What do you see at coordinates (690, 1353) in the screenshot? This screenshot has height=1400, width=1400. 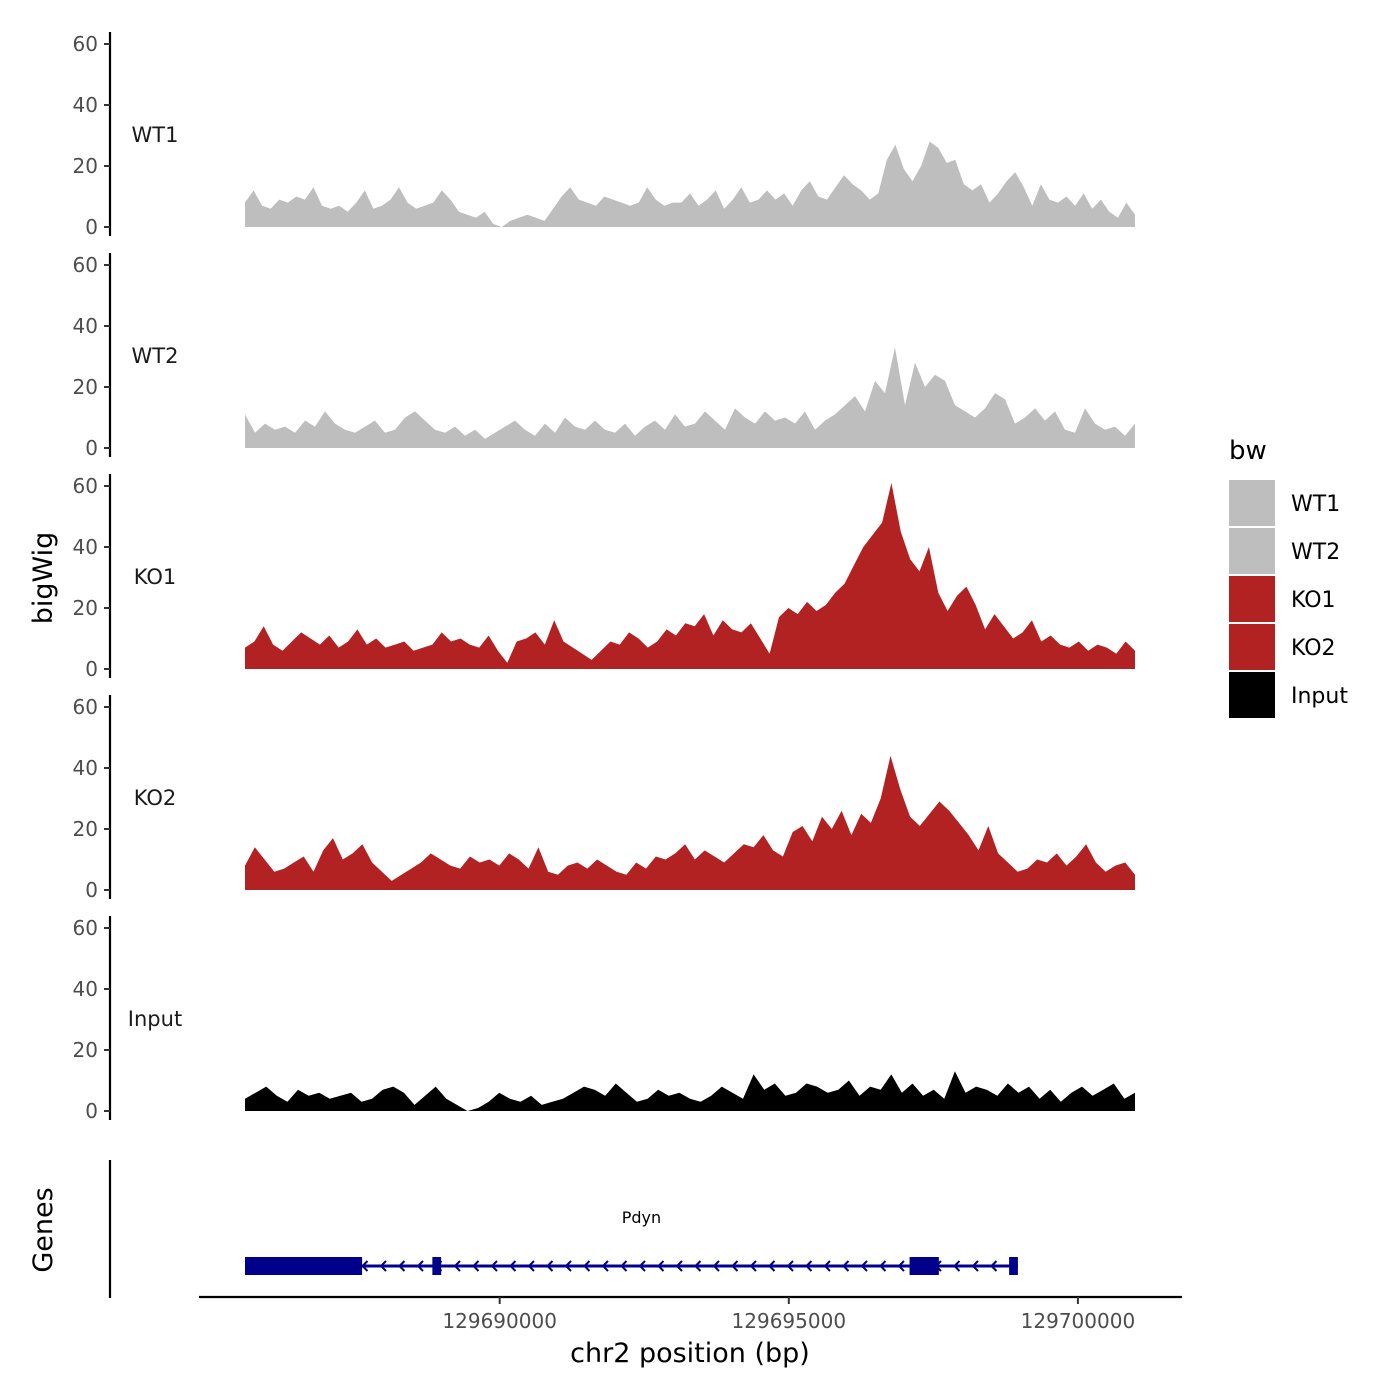 I see `x-axis-title: chr2 position (bp)` at bounding box center [690, 1353].